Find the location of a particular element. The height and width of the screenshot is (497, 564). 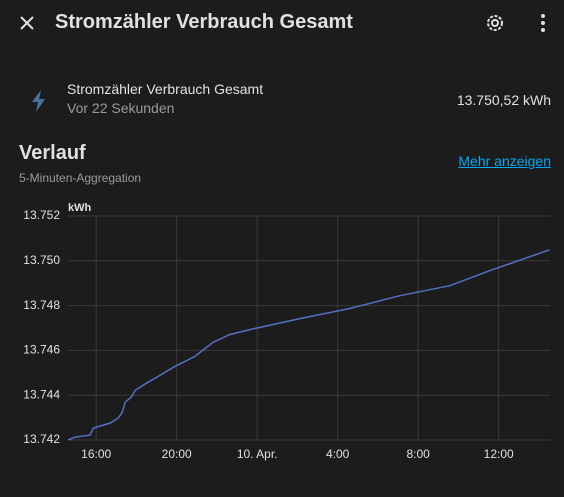

y-tick-label: 13.742 is located at coordinates (41, 439).